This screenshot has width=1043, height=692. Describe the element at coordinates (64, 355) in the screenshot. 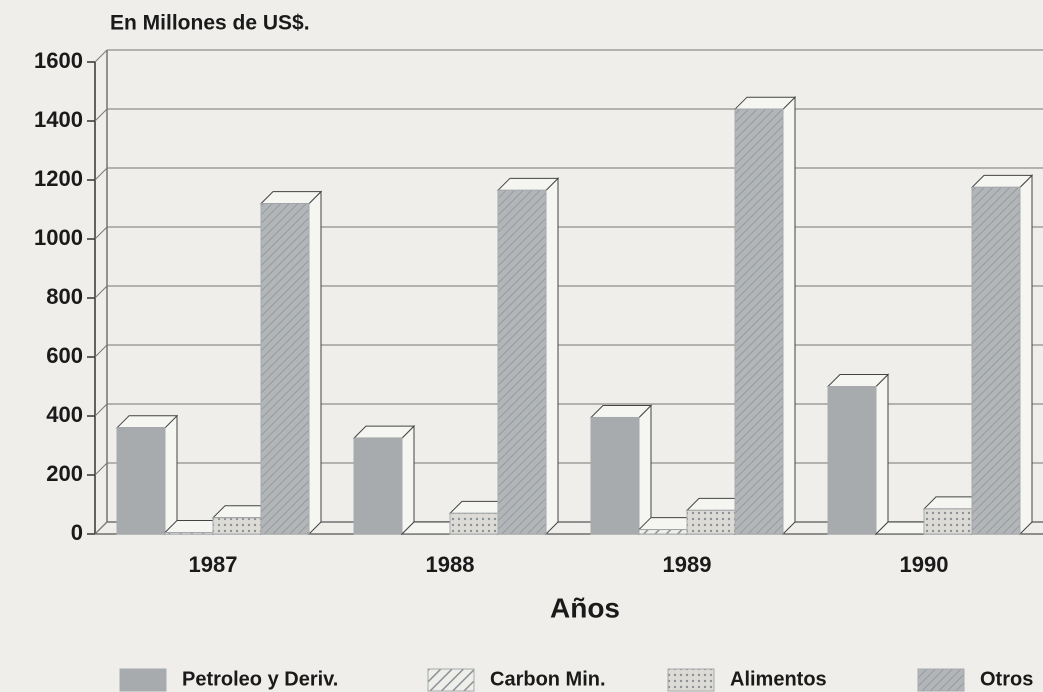

I see `y-tick-label: 600` at that location.